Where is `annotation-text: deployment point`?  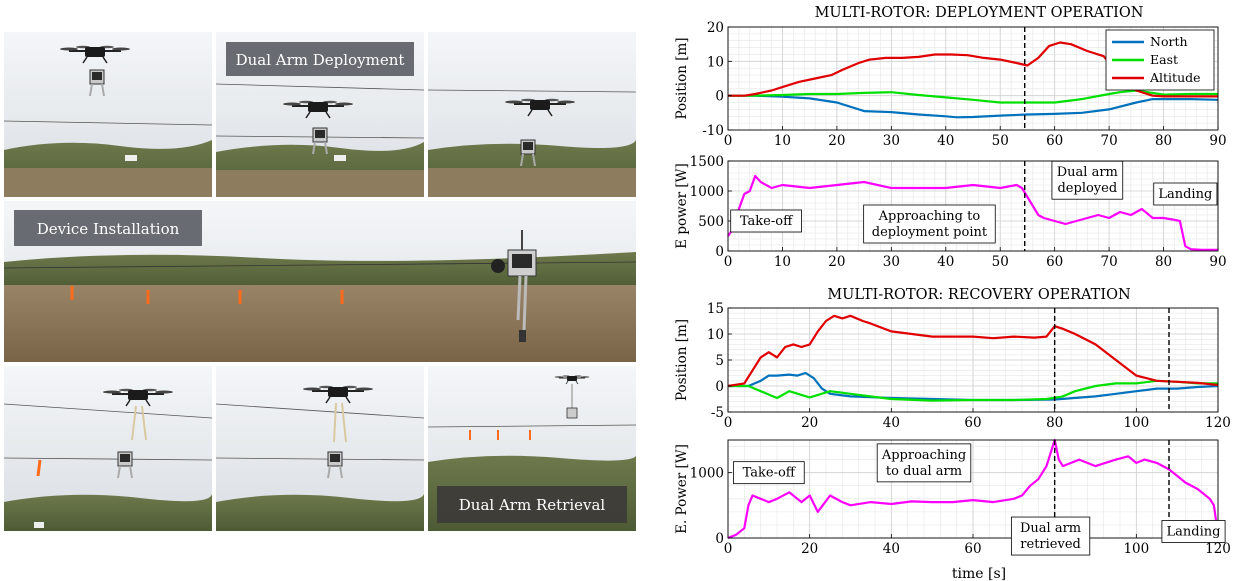
annotation-text: deployment point is located at coordinates (930, 232).